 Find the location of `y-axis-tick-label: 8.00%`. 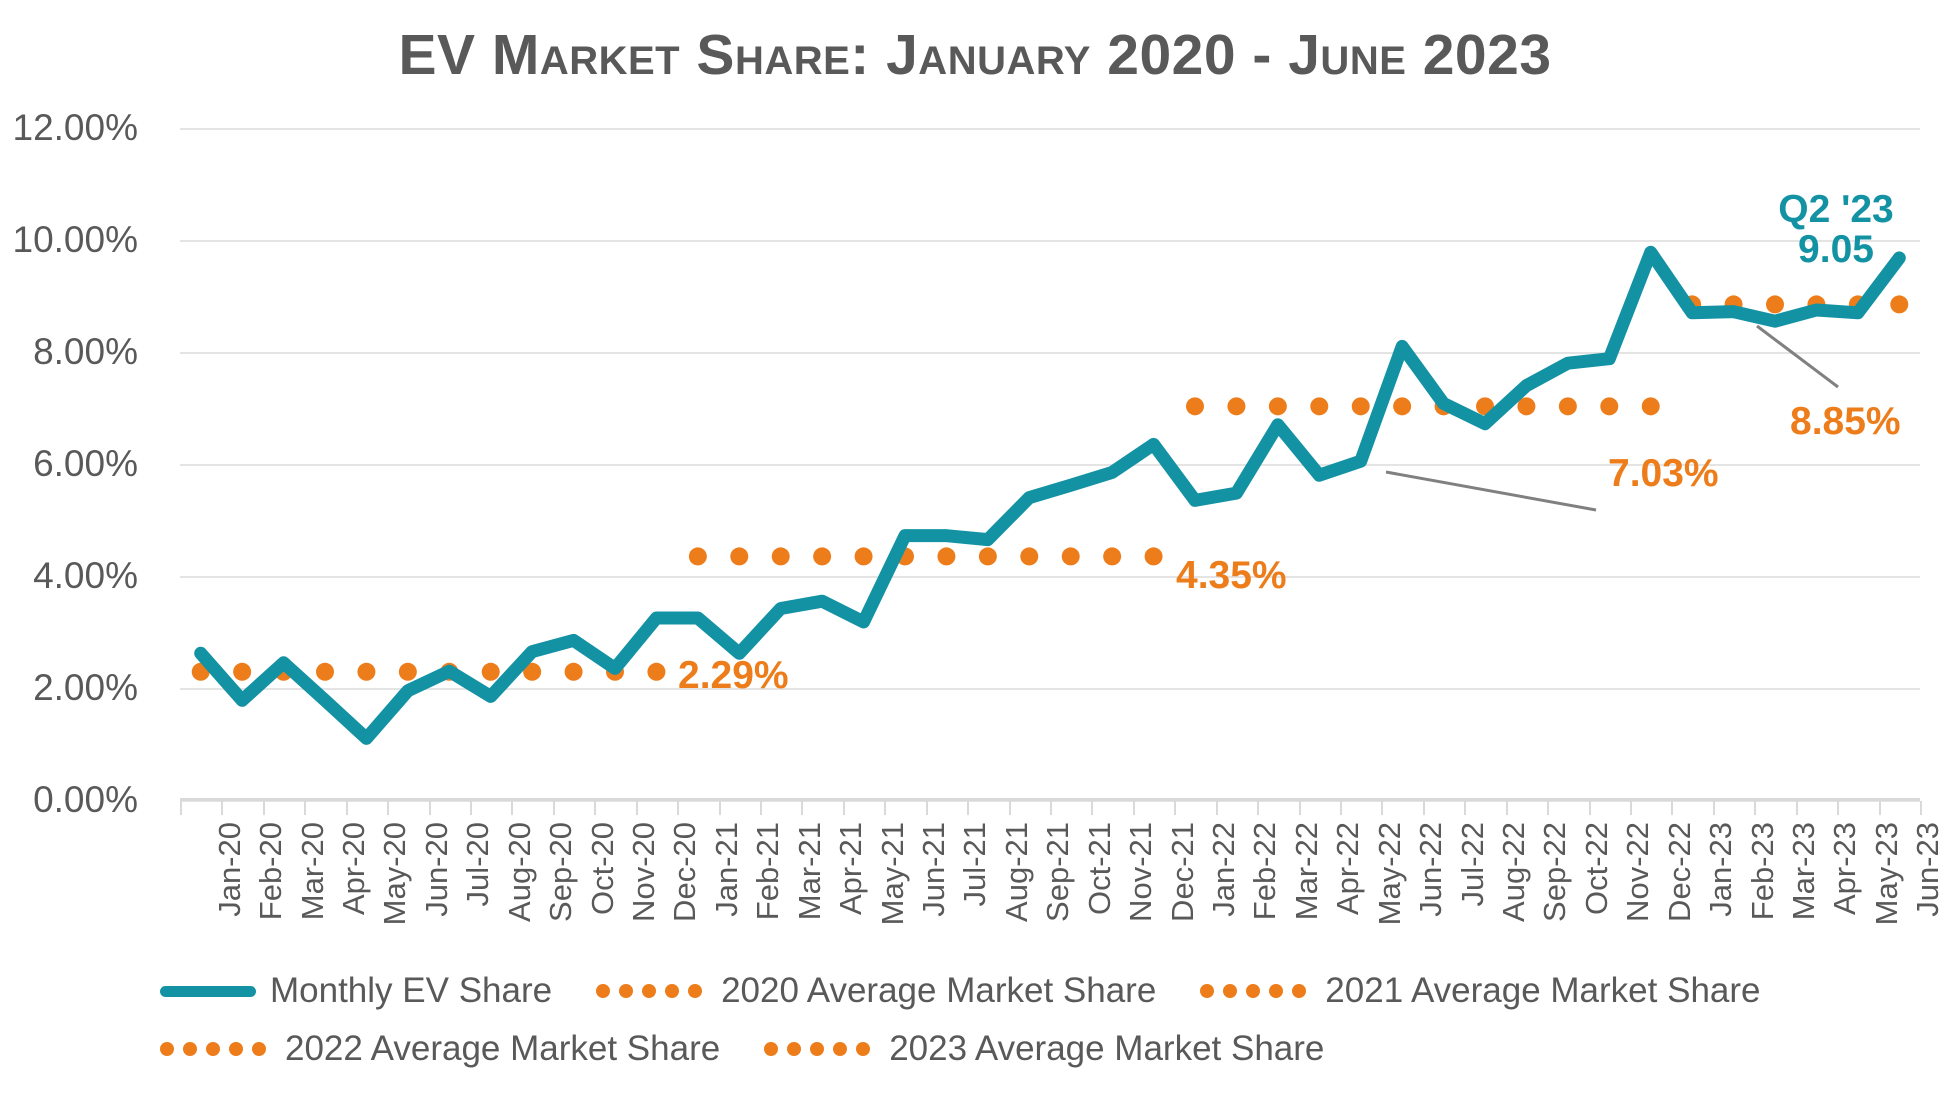

y-axis-tick-label: 8.00% is located at coordinates (85, 351).